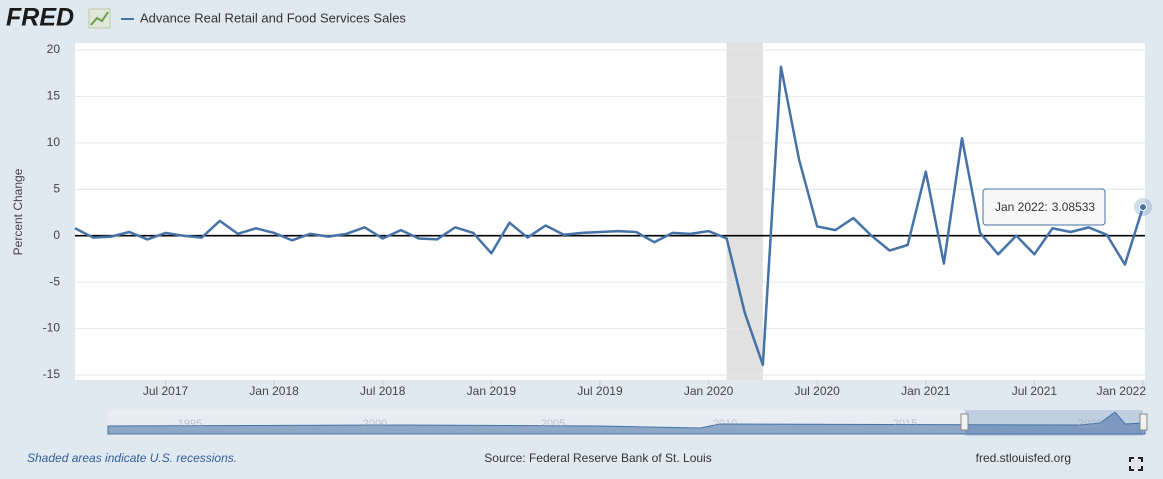 The image size is (1163, 479). I want to click on logo-icon, so click(99, 18).